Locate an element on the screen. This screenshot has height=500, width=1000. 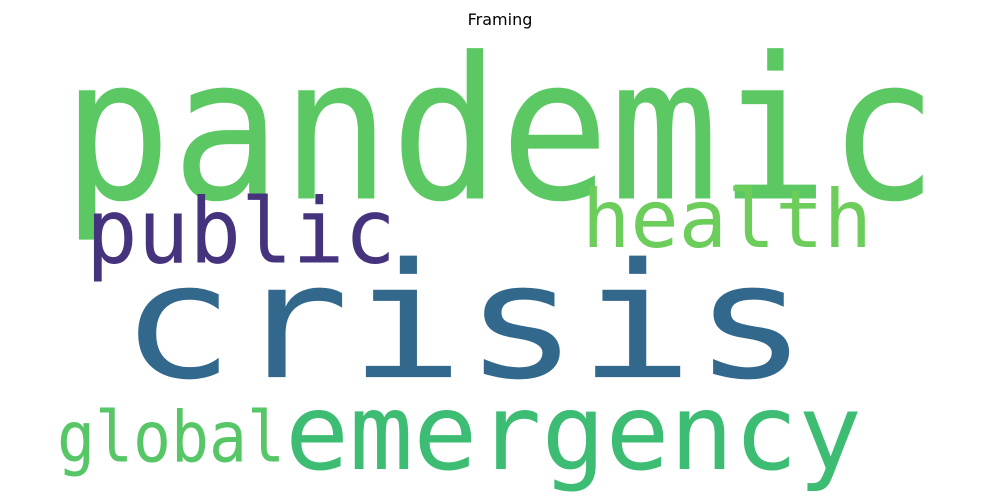
word-global: global is located at coordinates (171, 437).